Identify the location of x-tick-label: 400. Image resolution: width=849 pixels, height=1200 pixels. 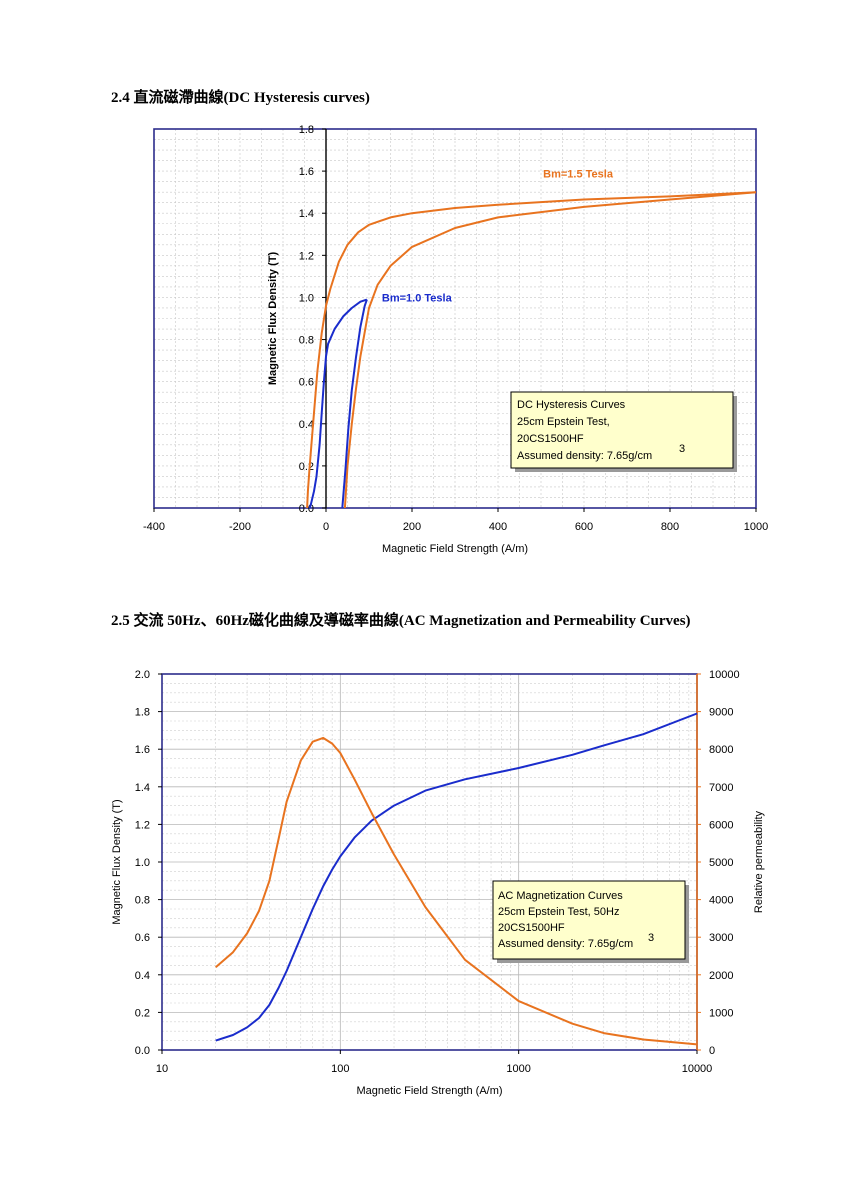
(498, 527).